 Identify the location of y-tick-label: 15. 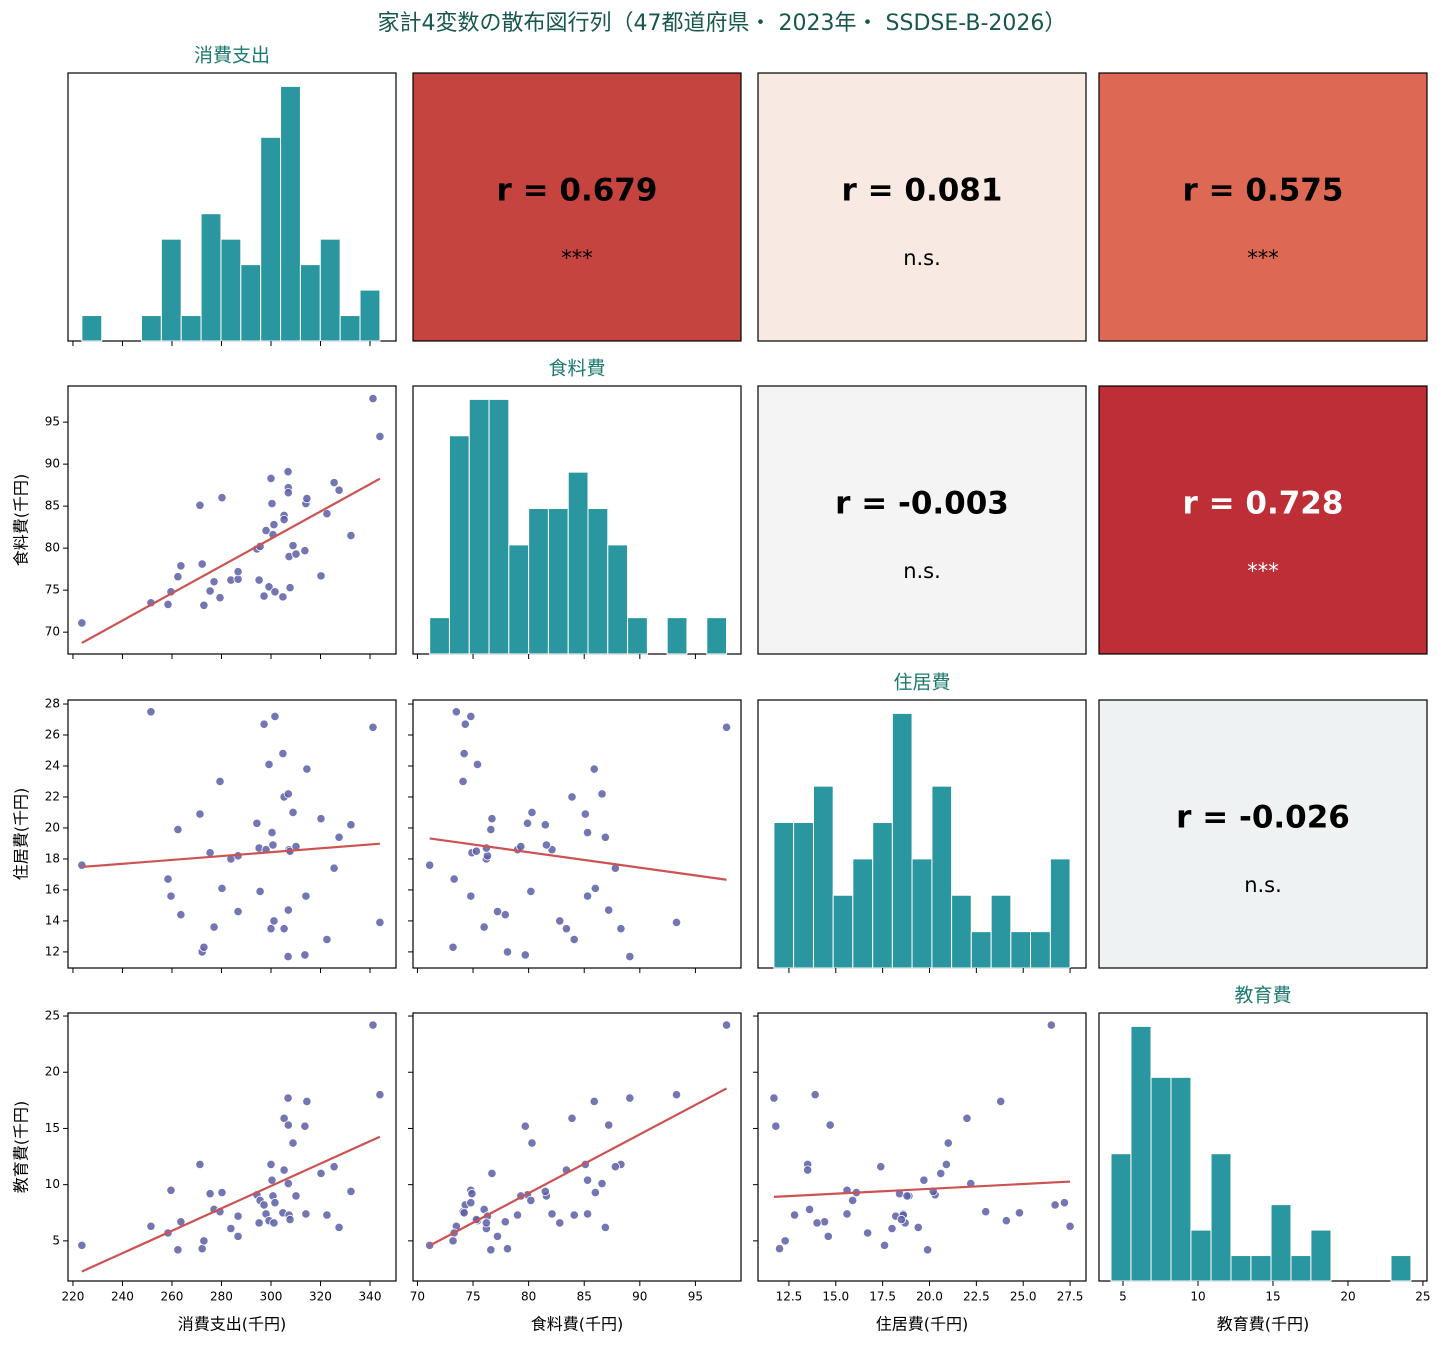
(52, 1128).